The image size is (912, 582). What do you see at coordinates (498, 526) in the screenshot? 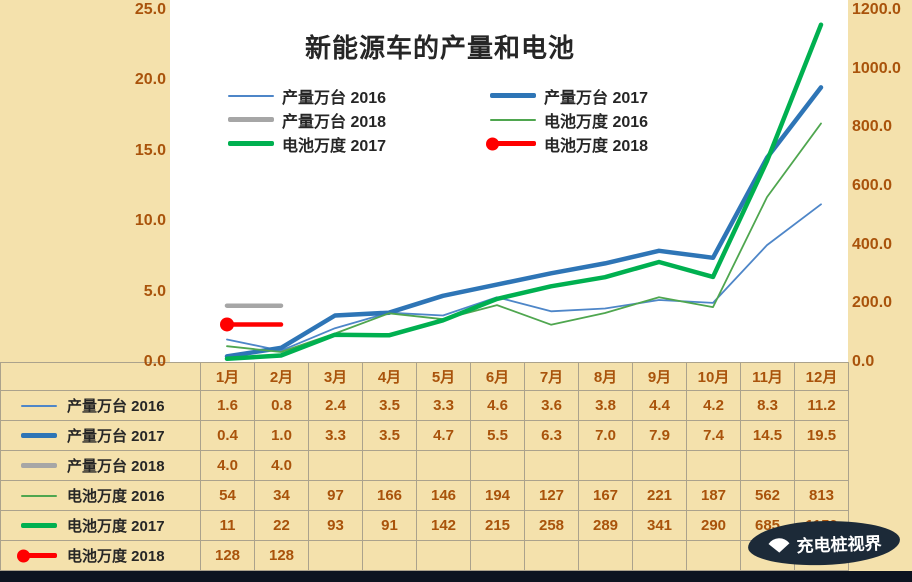
I see `value-cell: 215` at bounding box center [498, 526].